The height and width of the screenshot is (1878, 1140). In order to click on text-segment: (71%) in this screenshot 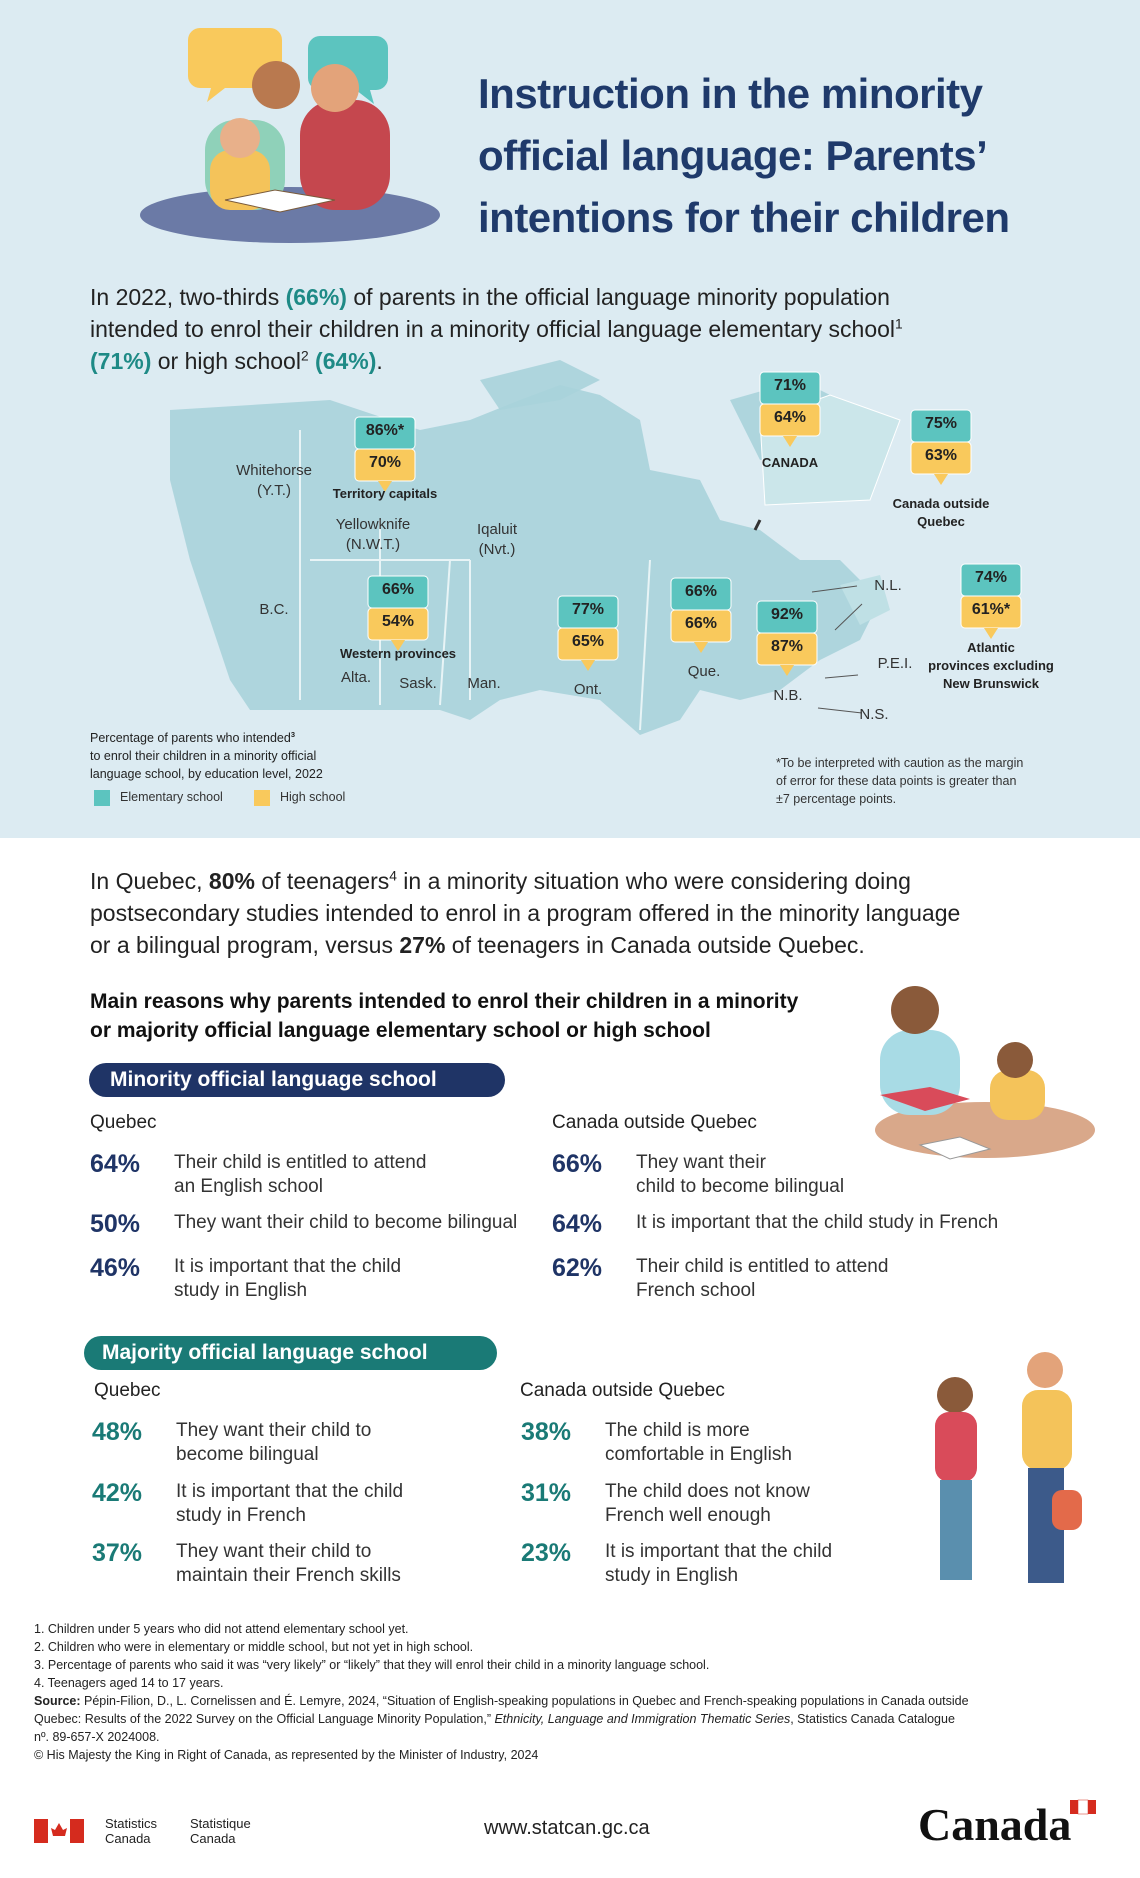, I will do `click(121, 361)`.